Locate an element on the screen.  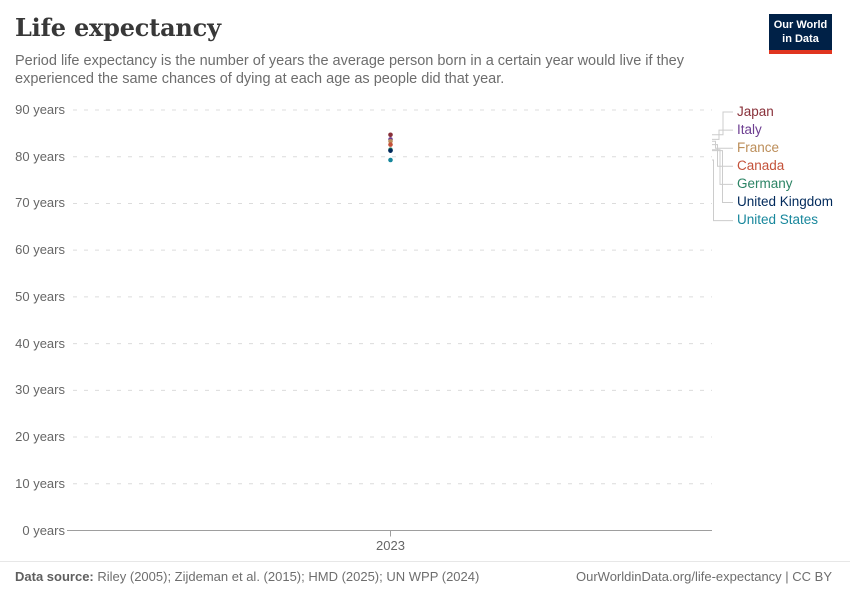
footer-divider is located at coordinates (425, 561).